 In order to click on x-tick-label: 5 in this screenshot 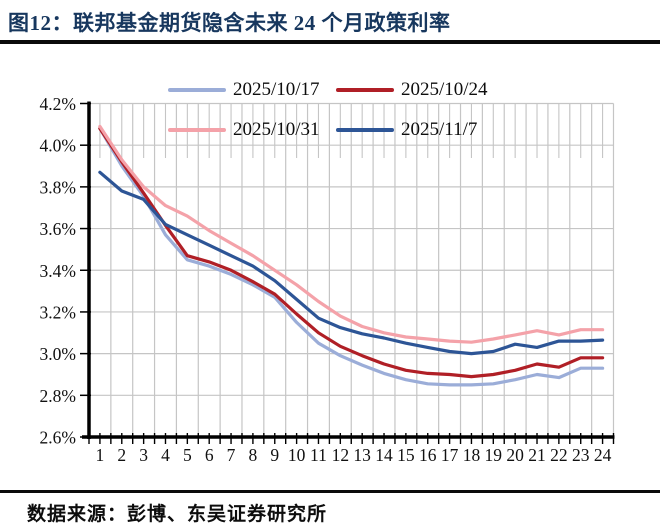, I will do `click(187, 455)`.